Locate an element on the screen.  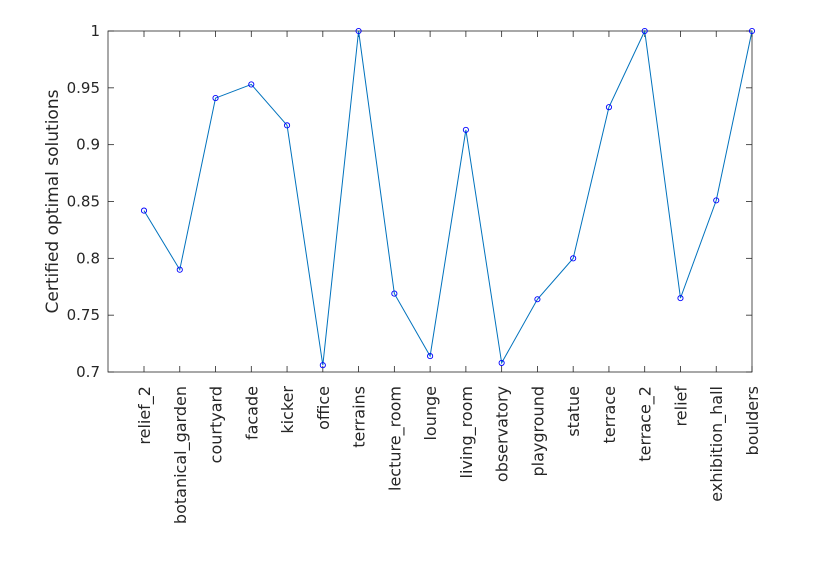
x-tick-label: terrace is located at coordinates (609, 414).